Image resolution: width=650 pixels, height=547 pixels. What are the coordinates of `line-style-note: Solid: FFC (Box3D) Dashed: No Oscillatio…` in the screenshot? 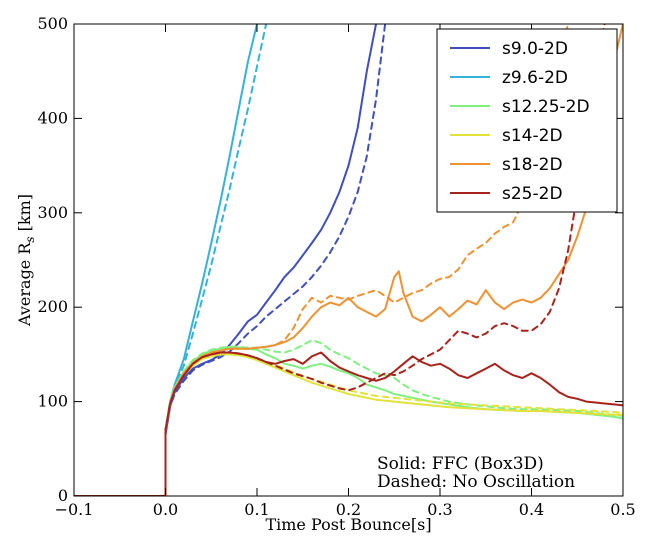 It's located at (476, 473).